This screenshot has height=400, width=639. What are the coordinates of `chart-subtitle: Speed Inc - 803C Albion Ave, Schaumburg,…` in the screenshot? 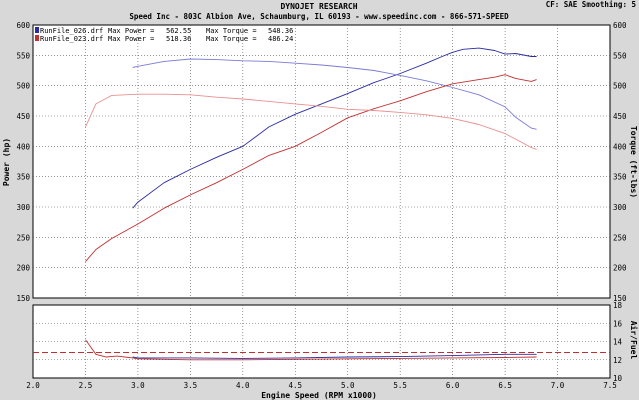 It's located at (319, 16).